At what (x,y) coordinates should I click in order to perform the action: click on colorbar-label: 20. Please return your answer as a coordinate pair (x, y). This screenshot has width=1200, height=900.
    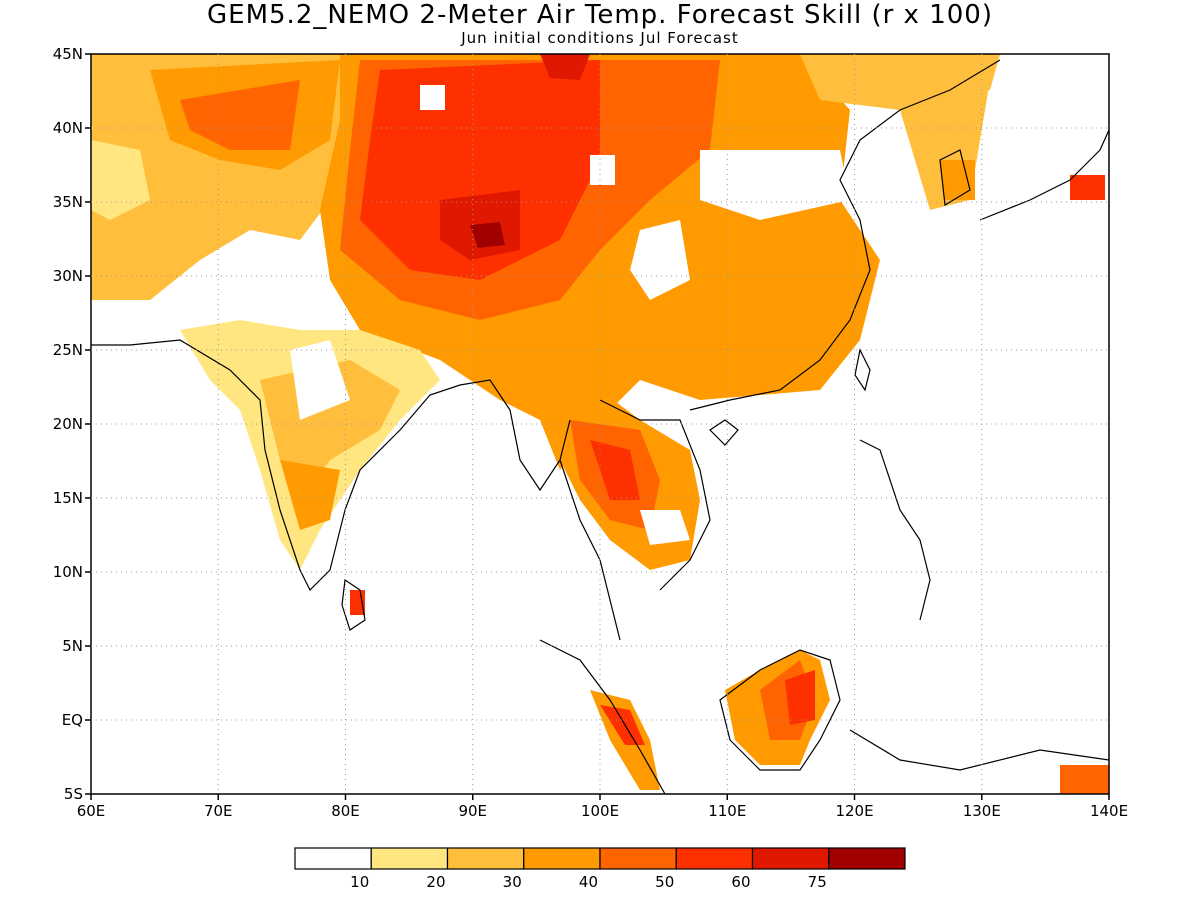
    Looking at the image, I should click on (435, 882).